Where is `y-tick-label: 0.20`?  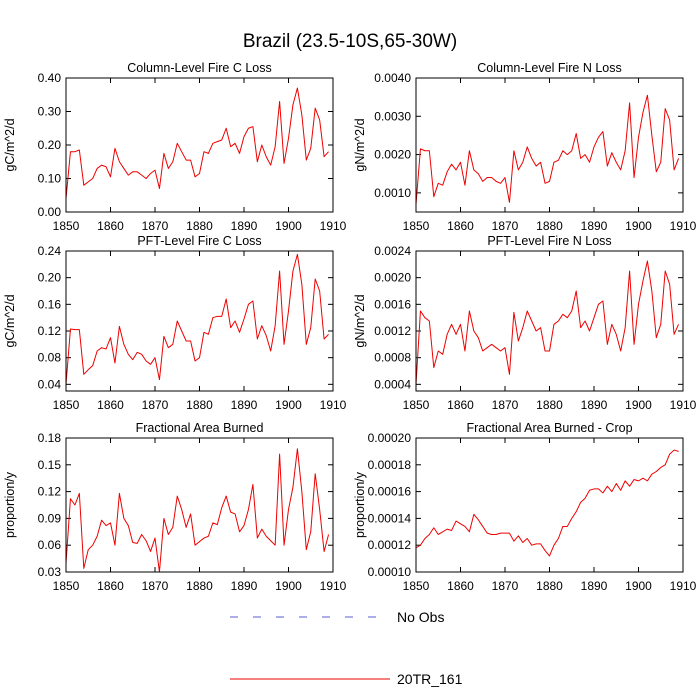 y-tick-label: 0.20 is located at coordinates (50, 145).